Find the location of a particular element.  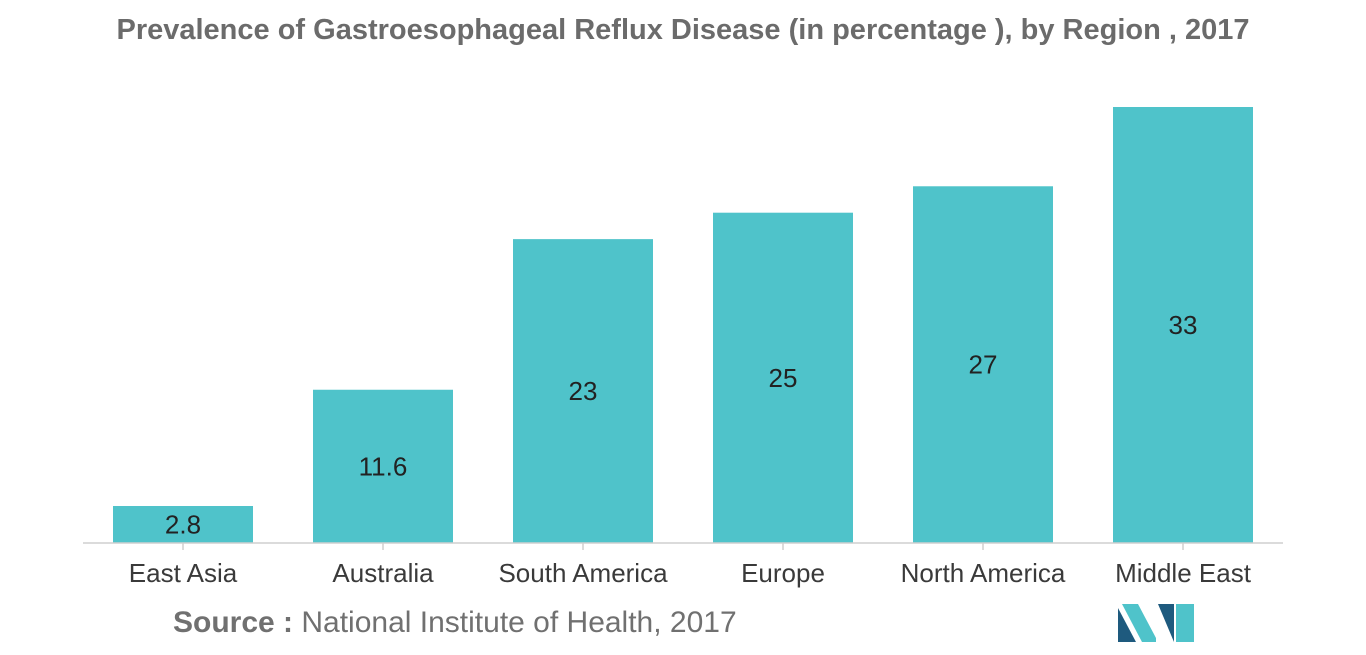

source-text: National Institute of Health, 2017 is located at coordinates (519, 622).